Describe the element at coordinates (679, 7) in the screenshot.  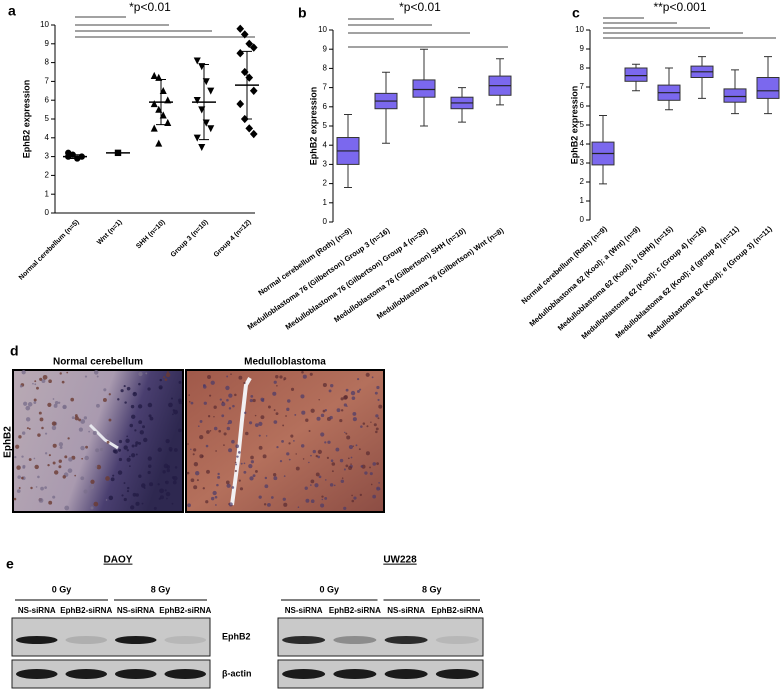
I see `chart-title: **p<0.001` at that location.